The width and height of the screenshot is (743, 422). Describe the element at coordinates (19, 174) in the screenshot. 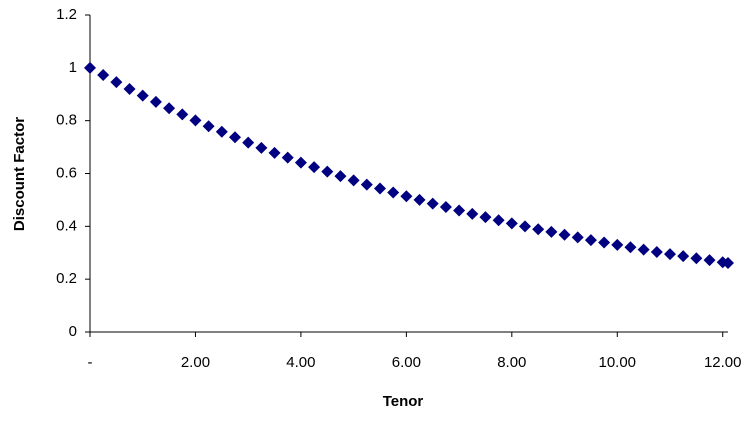

I see `y-axis-title: Discount Factor` at that location.